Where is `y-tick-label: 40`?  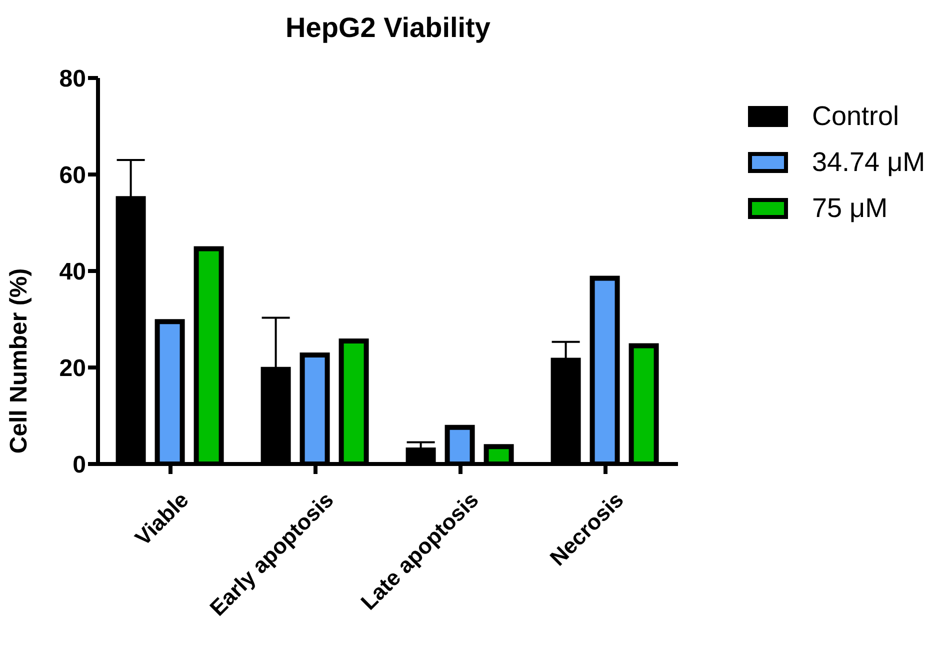
y-tick-label: 40 is located at coordinates (72, 272).